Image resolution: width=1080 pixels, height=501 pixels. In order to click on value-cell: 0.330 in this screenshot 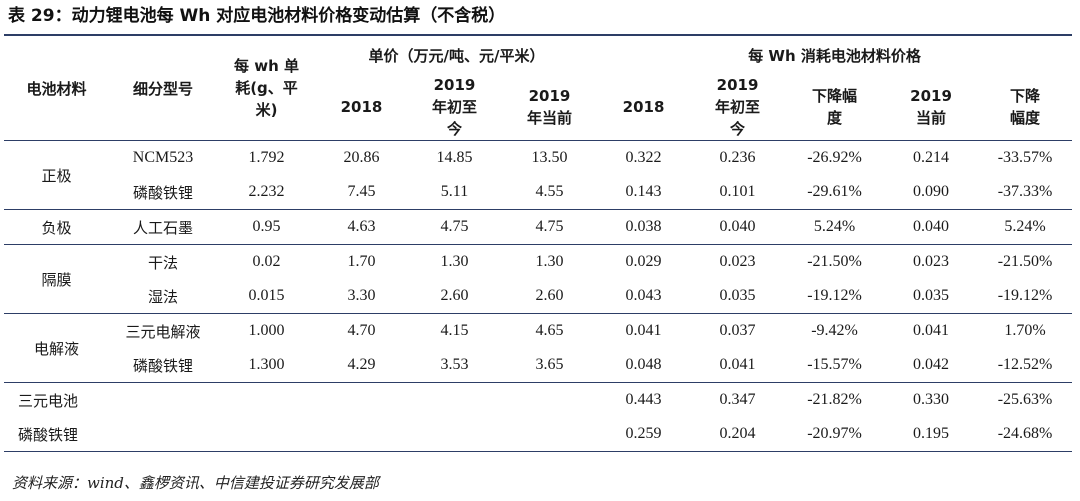, I will do `click(931, 399)`.